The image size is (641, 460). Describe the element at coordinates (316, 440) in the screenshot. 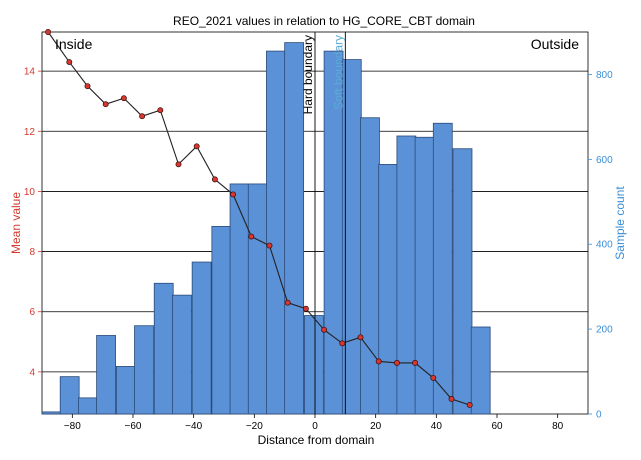

I see `x-axis-label: Distance from domain` at that location.